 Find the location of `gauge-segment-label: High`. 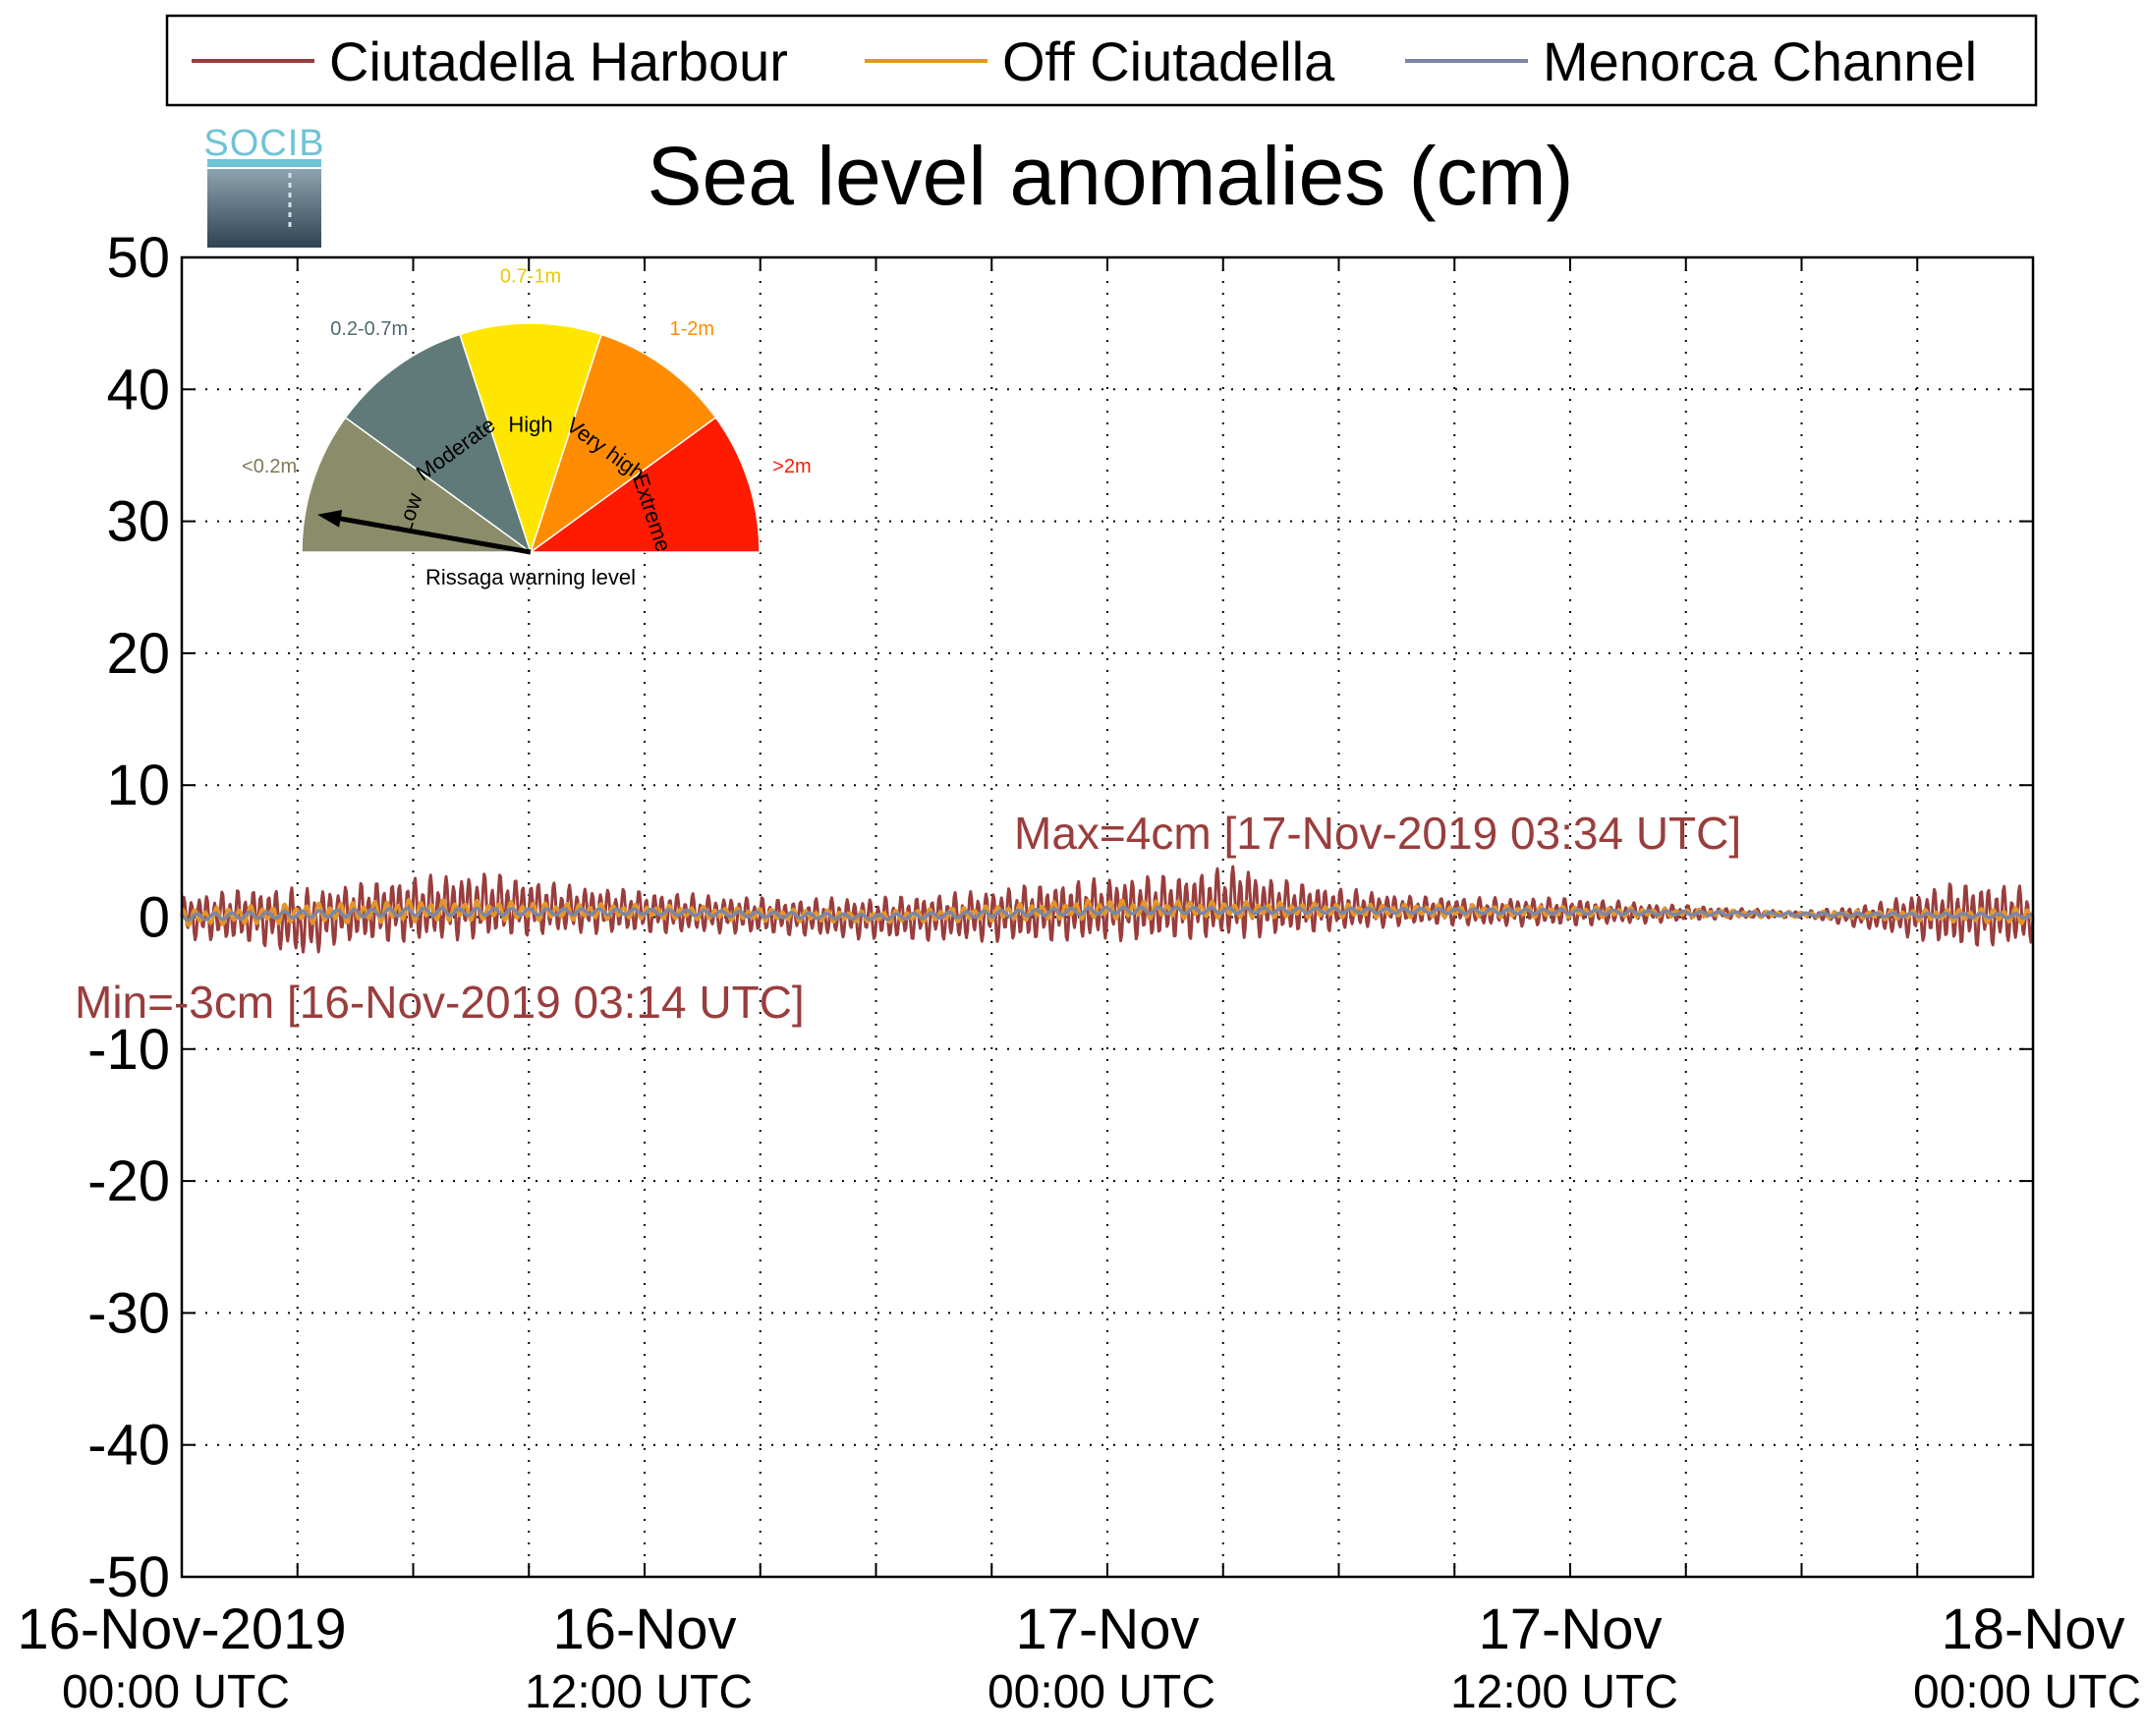

gauge-segment-label: High is located at coordinates (530, 425).